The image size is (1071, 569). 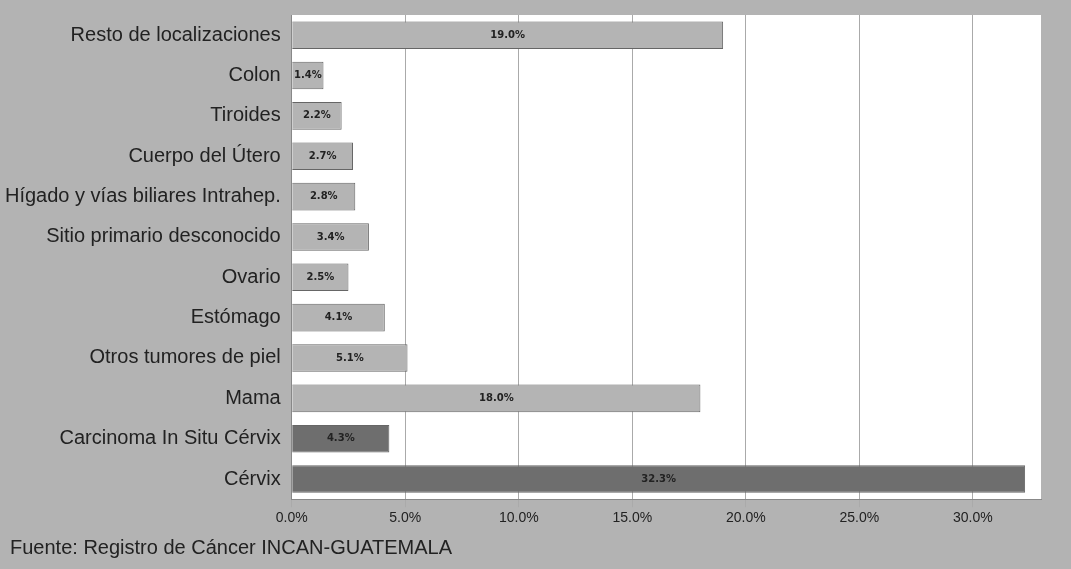 What do you see at coordinates (330, 236) in the screenshot?
I see `data-label: 3.4%` at bounding box center [330, 236].